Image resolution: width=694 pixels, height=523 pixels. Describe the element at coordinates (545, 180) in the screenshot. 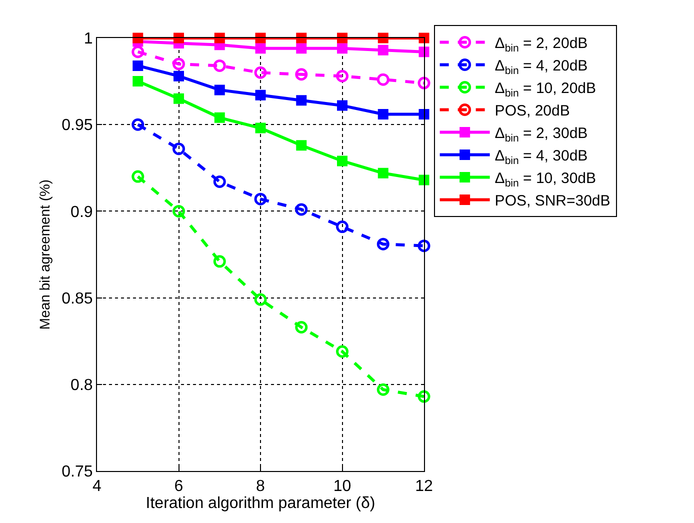

I see `legend-label: Δ$_{bin}$ = 10, 30dB` at that location.